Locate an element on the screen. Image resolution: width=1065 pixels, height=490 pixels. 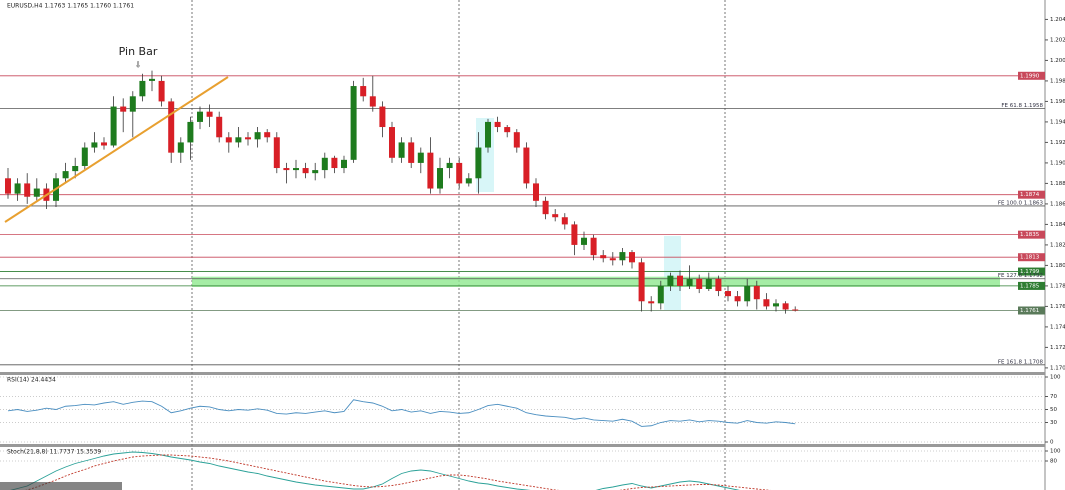
price-label: 1.1785 is located at coordinates (1030, 286).